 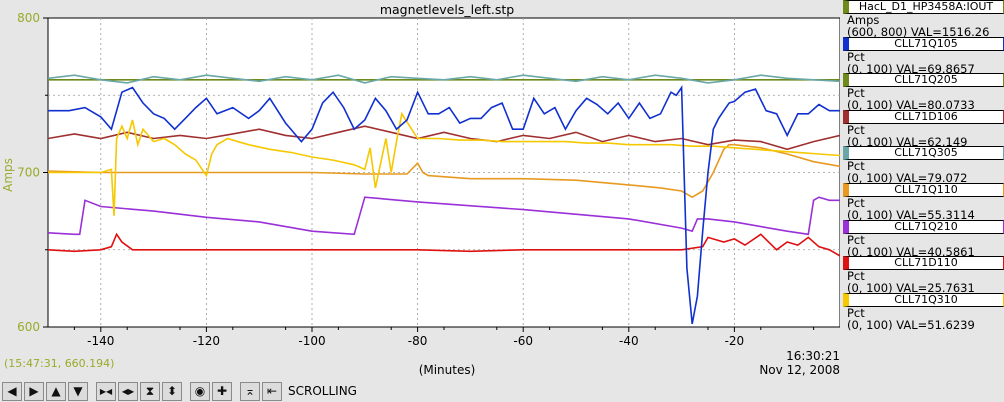 What do you see at coordinates (911, 68) in the screenshot?
I see `legend-item-value: (0, 100) VAL=69.8657` at bounding box center [911, 68].